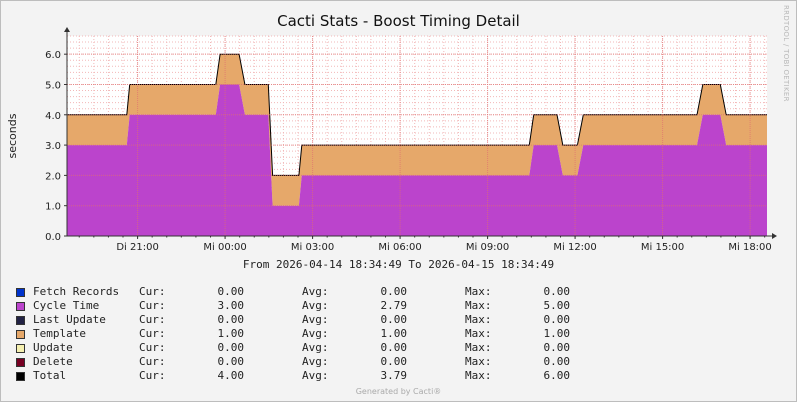 The image size is (797, 402). What do you see at coordinates (231, 305) in the screenshot?
I see `legend-cur-value: 3.00` at bounding box center [231, 305].